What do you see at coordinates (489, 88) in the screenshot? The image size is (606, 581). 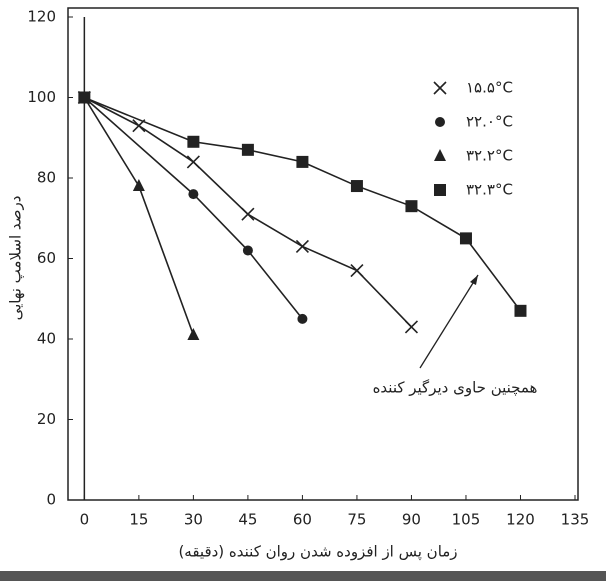 I see `legend-label: ۱۵.۵°C` at bounding box center [489, 88].